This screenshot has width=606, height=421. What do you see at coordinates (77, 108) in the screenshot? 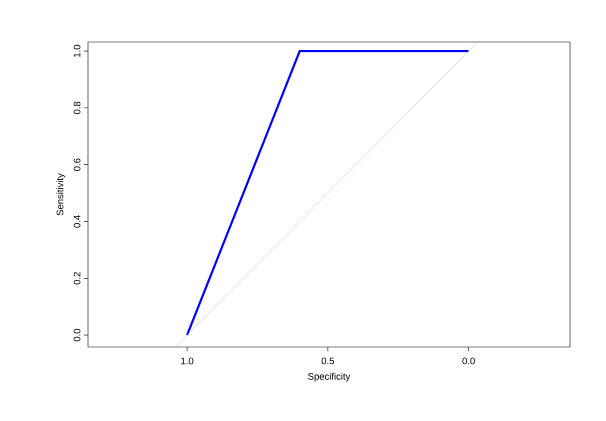
I see `y-tick-label: 0.8` at bounding box center [77, 108].